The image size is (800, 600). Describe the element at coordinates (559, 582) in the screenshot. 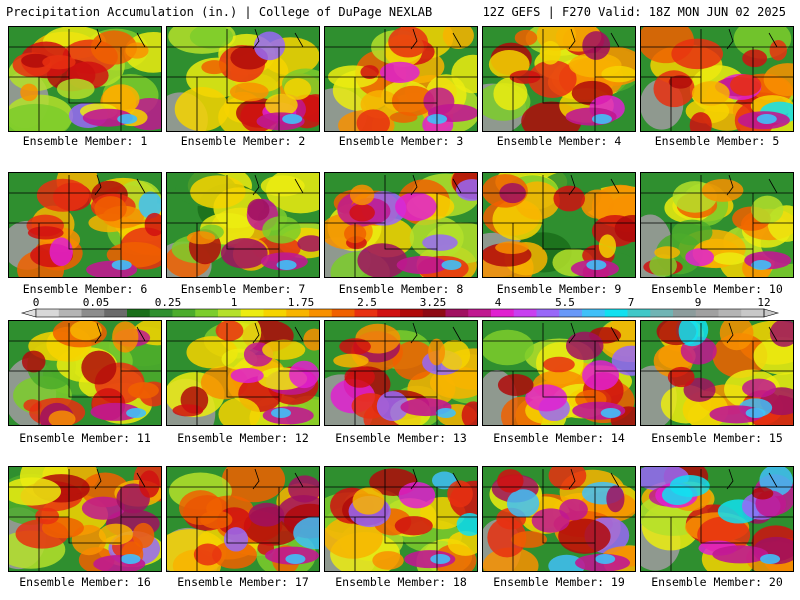

I see `ensemble-member-label: Ensemble Member: 19` at that location.